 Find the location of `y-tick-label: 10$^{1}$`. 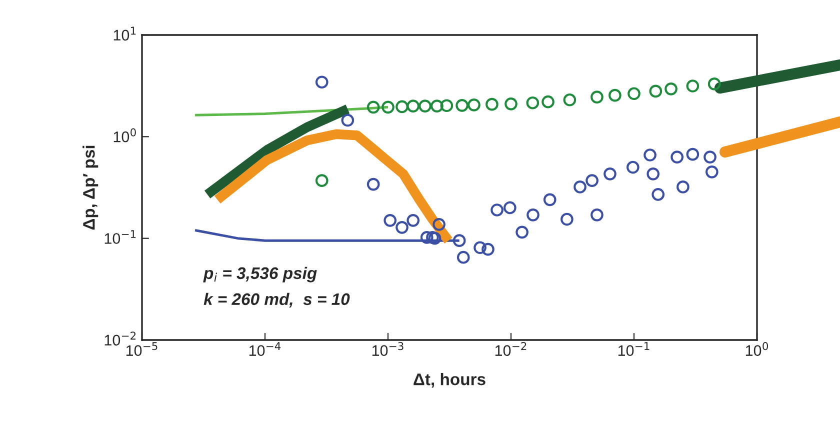

y-tick-label: 10$^{1}$ is located at coordinates (125, 33).